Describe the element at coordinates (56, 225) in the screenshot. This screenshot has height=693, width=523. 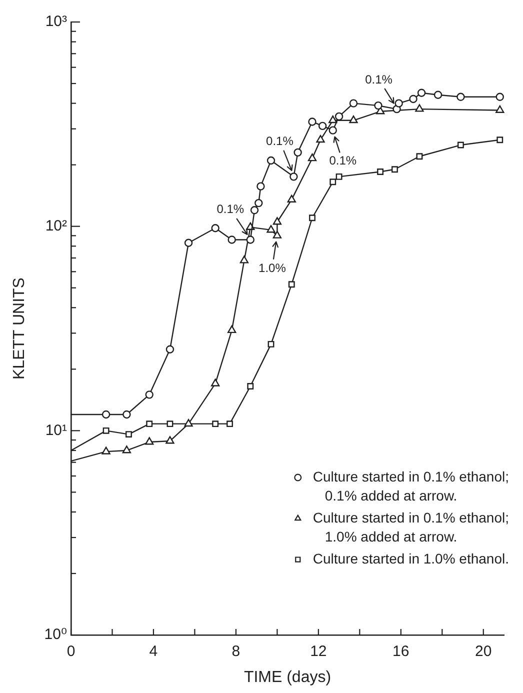
I see `y-tick-label: 10²` at that location.